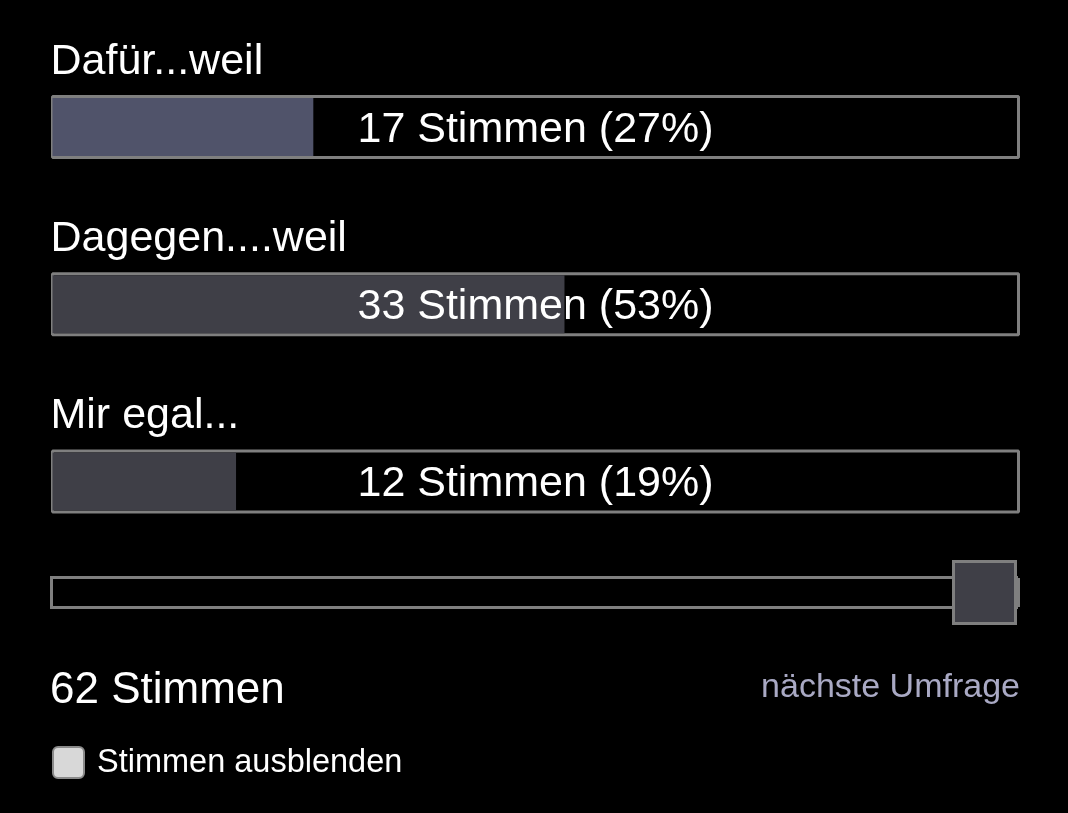  What do you see at coordinates (535, 126) in the screenshot?
I see `data-label: 17 Stimmen (27%)` at bounding box center [535, 126].